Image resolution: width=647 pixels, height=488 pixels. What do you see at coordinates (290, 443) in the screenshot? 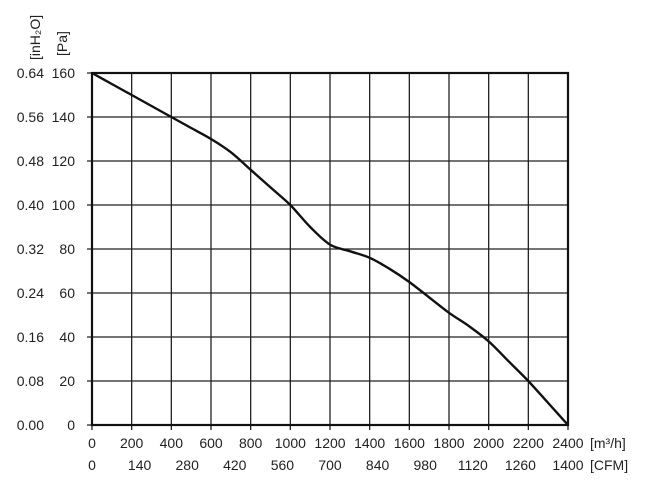
I see `x-tick-label-m3h: 1000` at bounding box center [290, 443].